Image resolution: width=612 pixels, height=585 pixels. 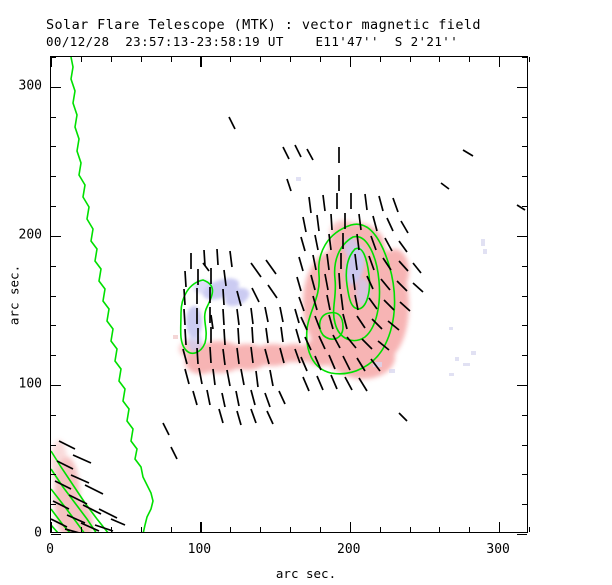 What do you see at coordinates (38, 533) in the screenshot?
I see `y-tick-label: 0` at bounding box center [38, 533].